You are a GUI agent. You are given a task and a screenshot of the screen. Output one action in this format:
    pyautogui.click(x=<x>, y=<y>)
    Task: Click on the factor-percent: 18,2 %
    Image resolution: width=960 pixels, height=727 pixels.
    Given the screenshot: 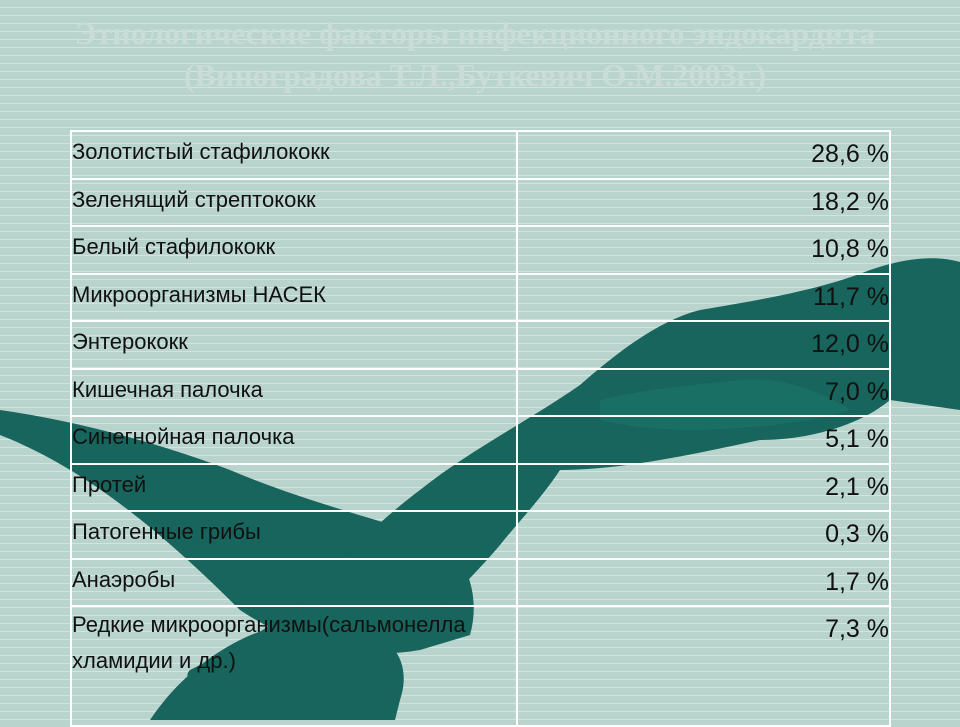 What is the action you would take?
    pyautogui.click(x=703, y=202)
    